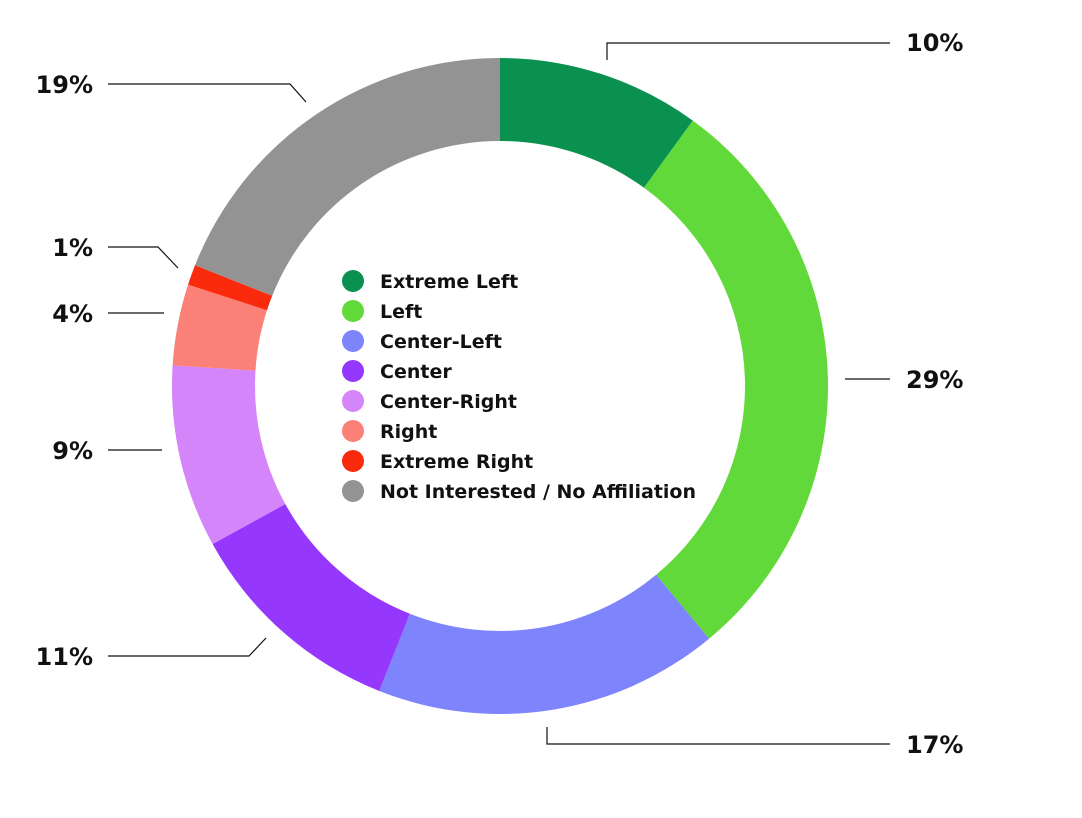 This screenshot has height=818, width=1082. Describe the element at coordinates (64, 85) in the screenshot. I see `percent-label-not-interested-no-affiliation: 19%` at that location.